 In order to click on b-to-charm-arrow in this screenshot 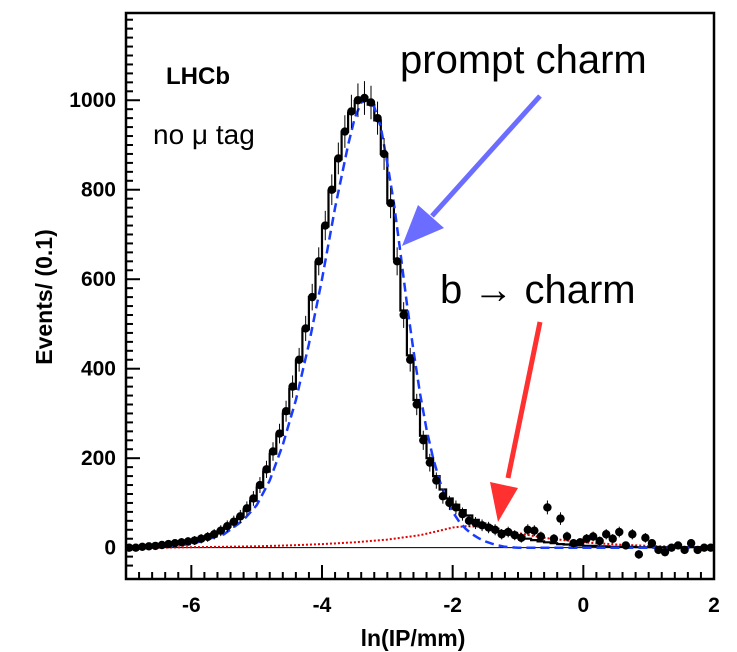, I will do `click(516, 421)`.